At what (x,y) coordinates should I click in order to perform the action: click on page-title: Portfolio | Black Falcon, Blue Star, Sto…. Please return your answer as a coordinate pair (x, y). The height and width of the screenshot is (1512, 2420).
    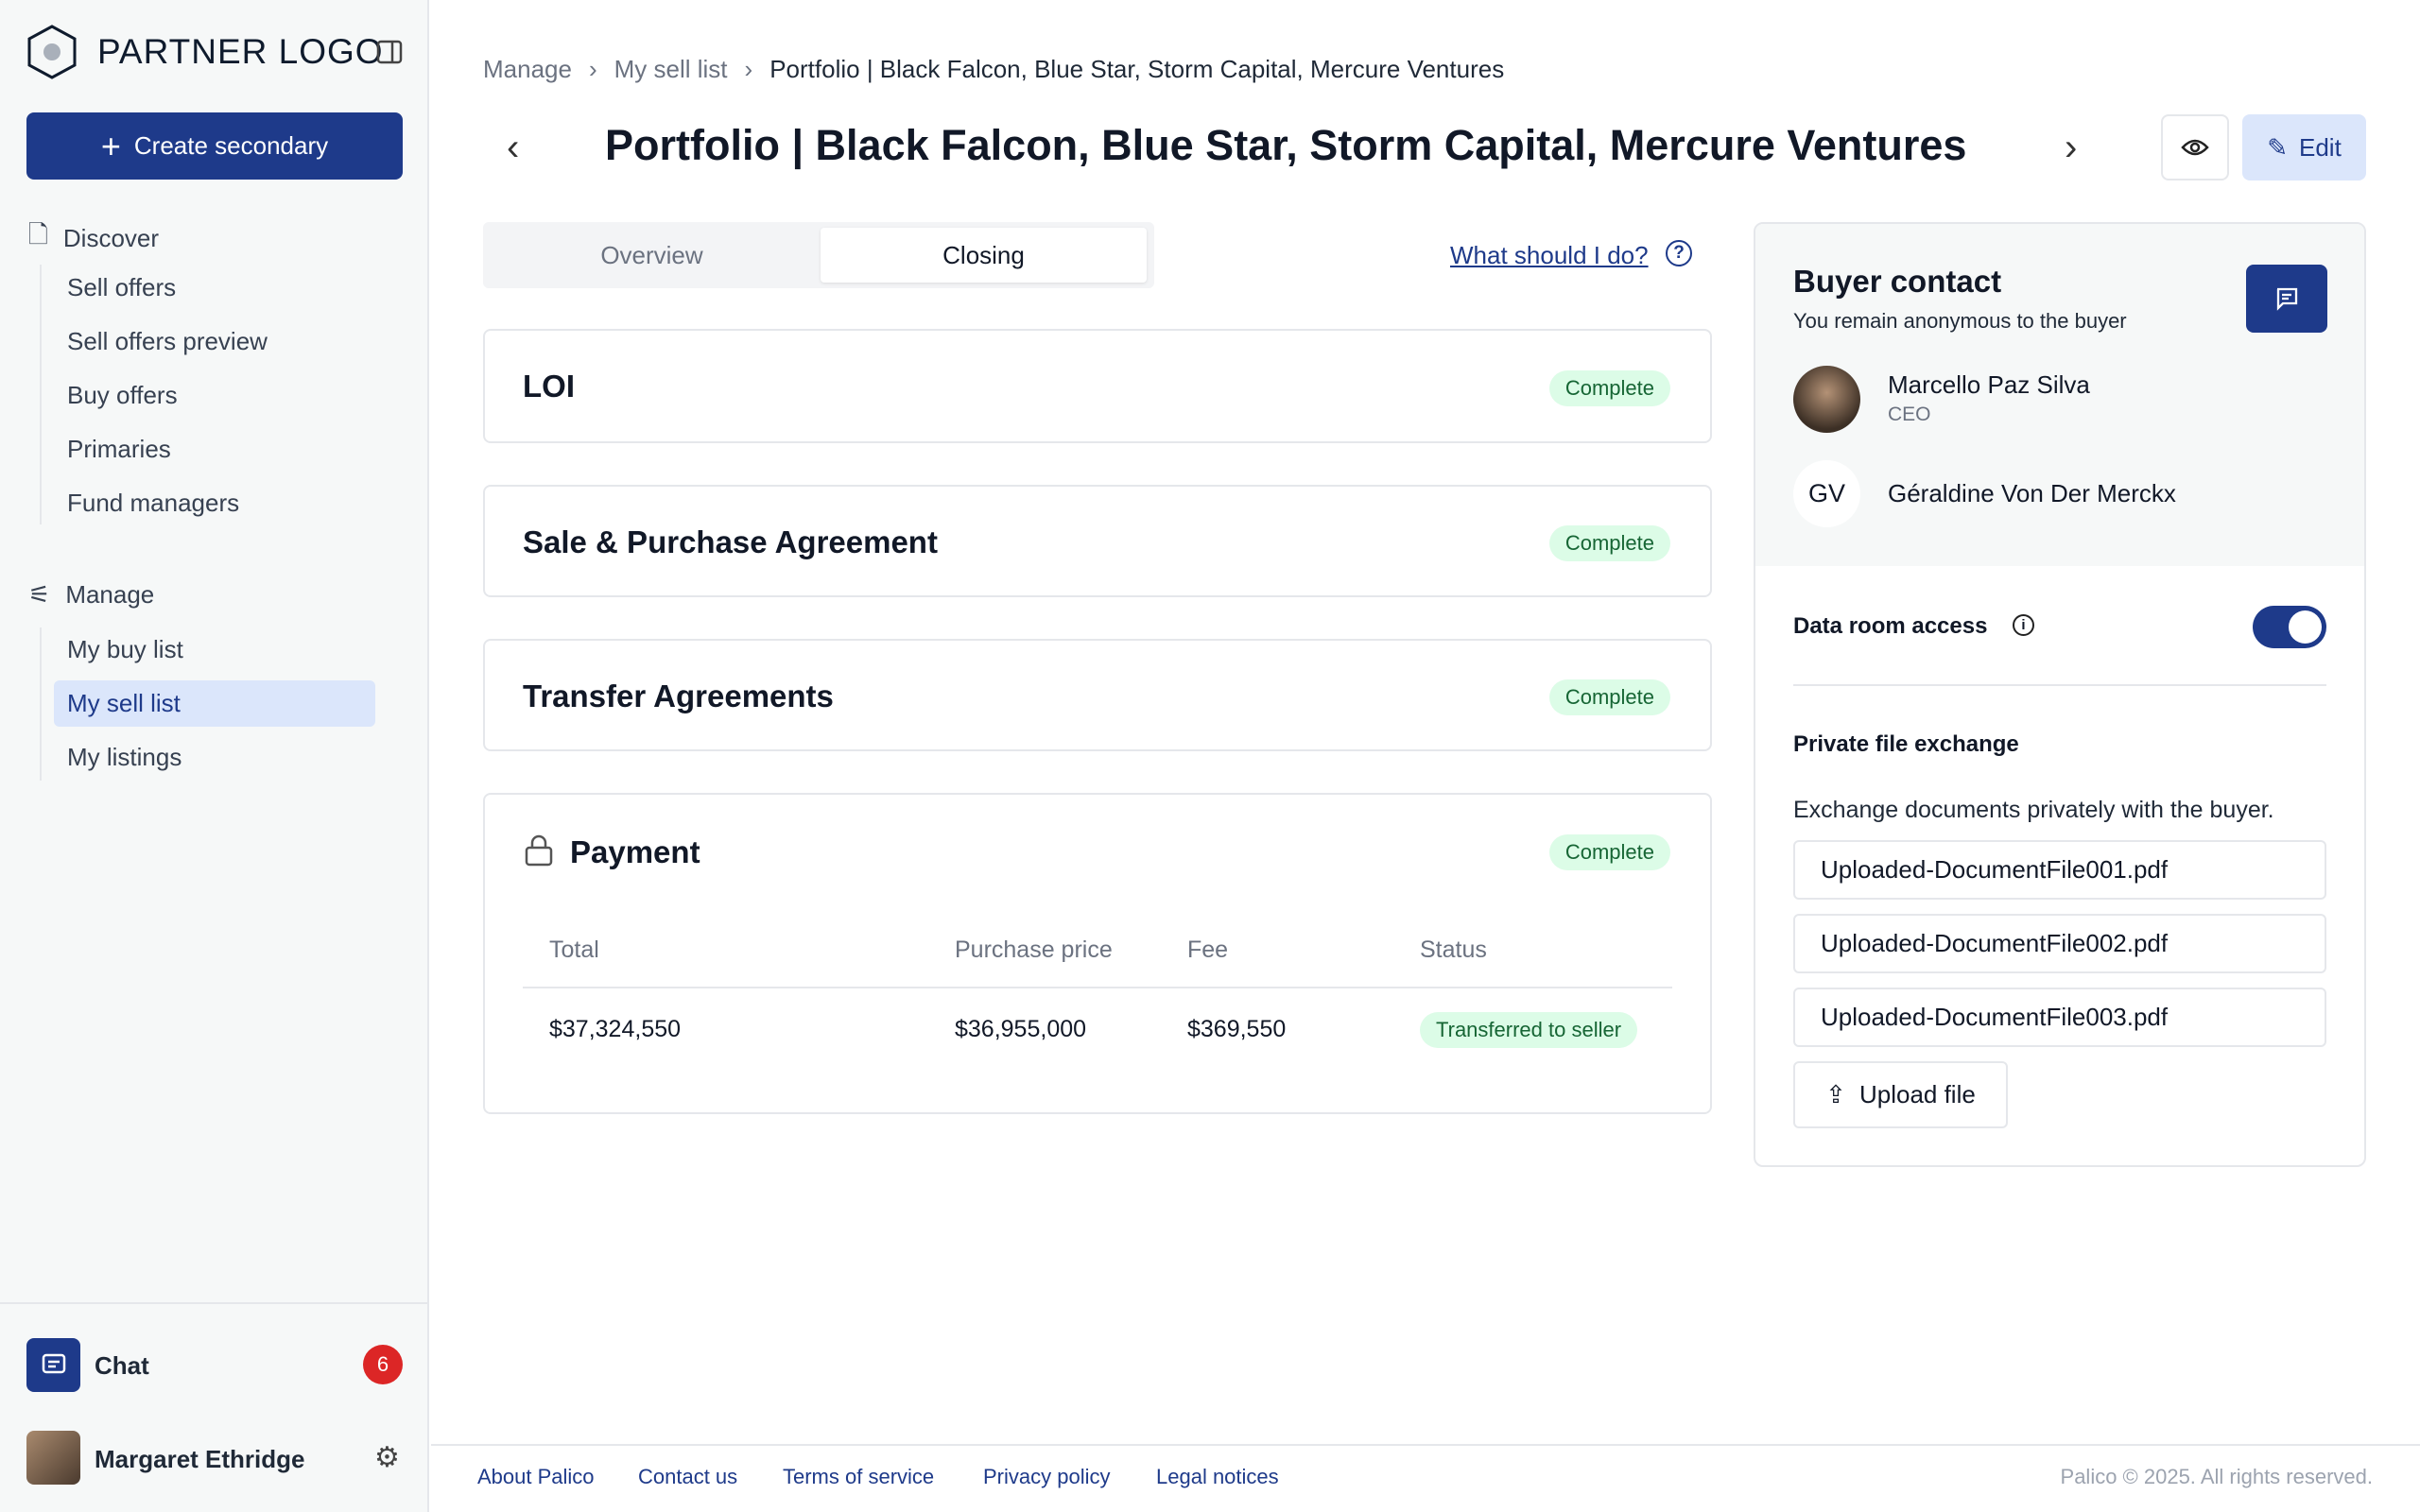
    Looking at the image, I should click on (1286, 145).